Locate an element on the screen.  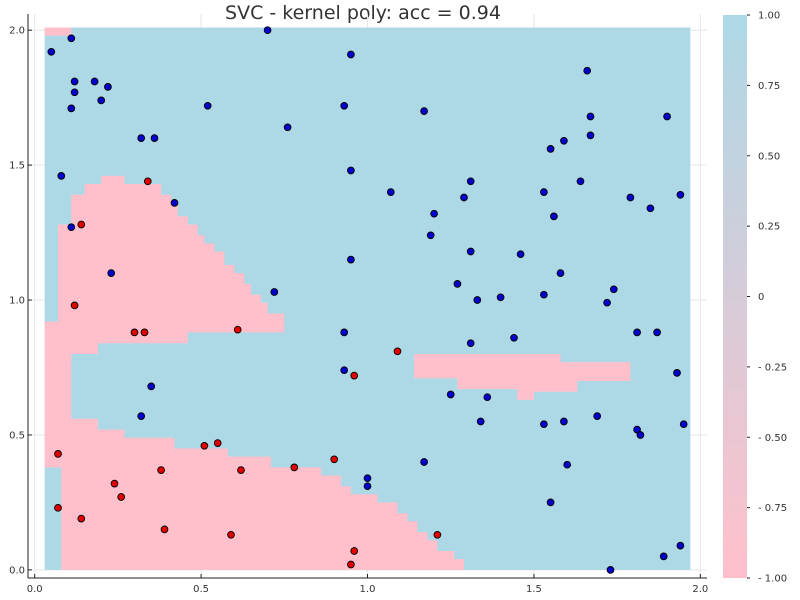
y-axis: 0.0 0.5 1.0 1.5 2.0 is located at coordinates (20, 301).